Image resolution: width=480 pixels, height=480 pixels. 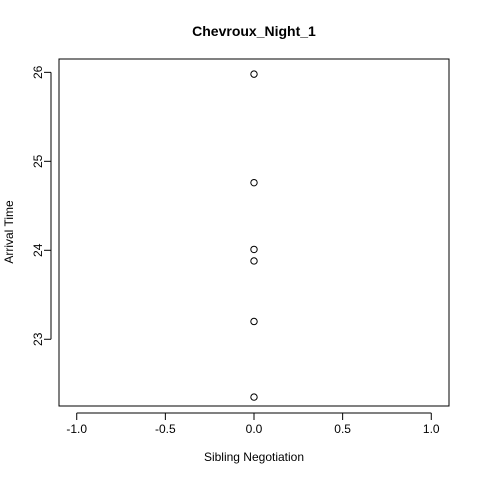 I want to click on chart-title: Chevroux_Night_1, so click(x=254, y=31).